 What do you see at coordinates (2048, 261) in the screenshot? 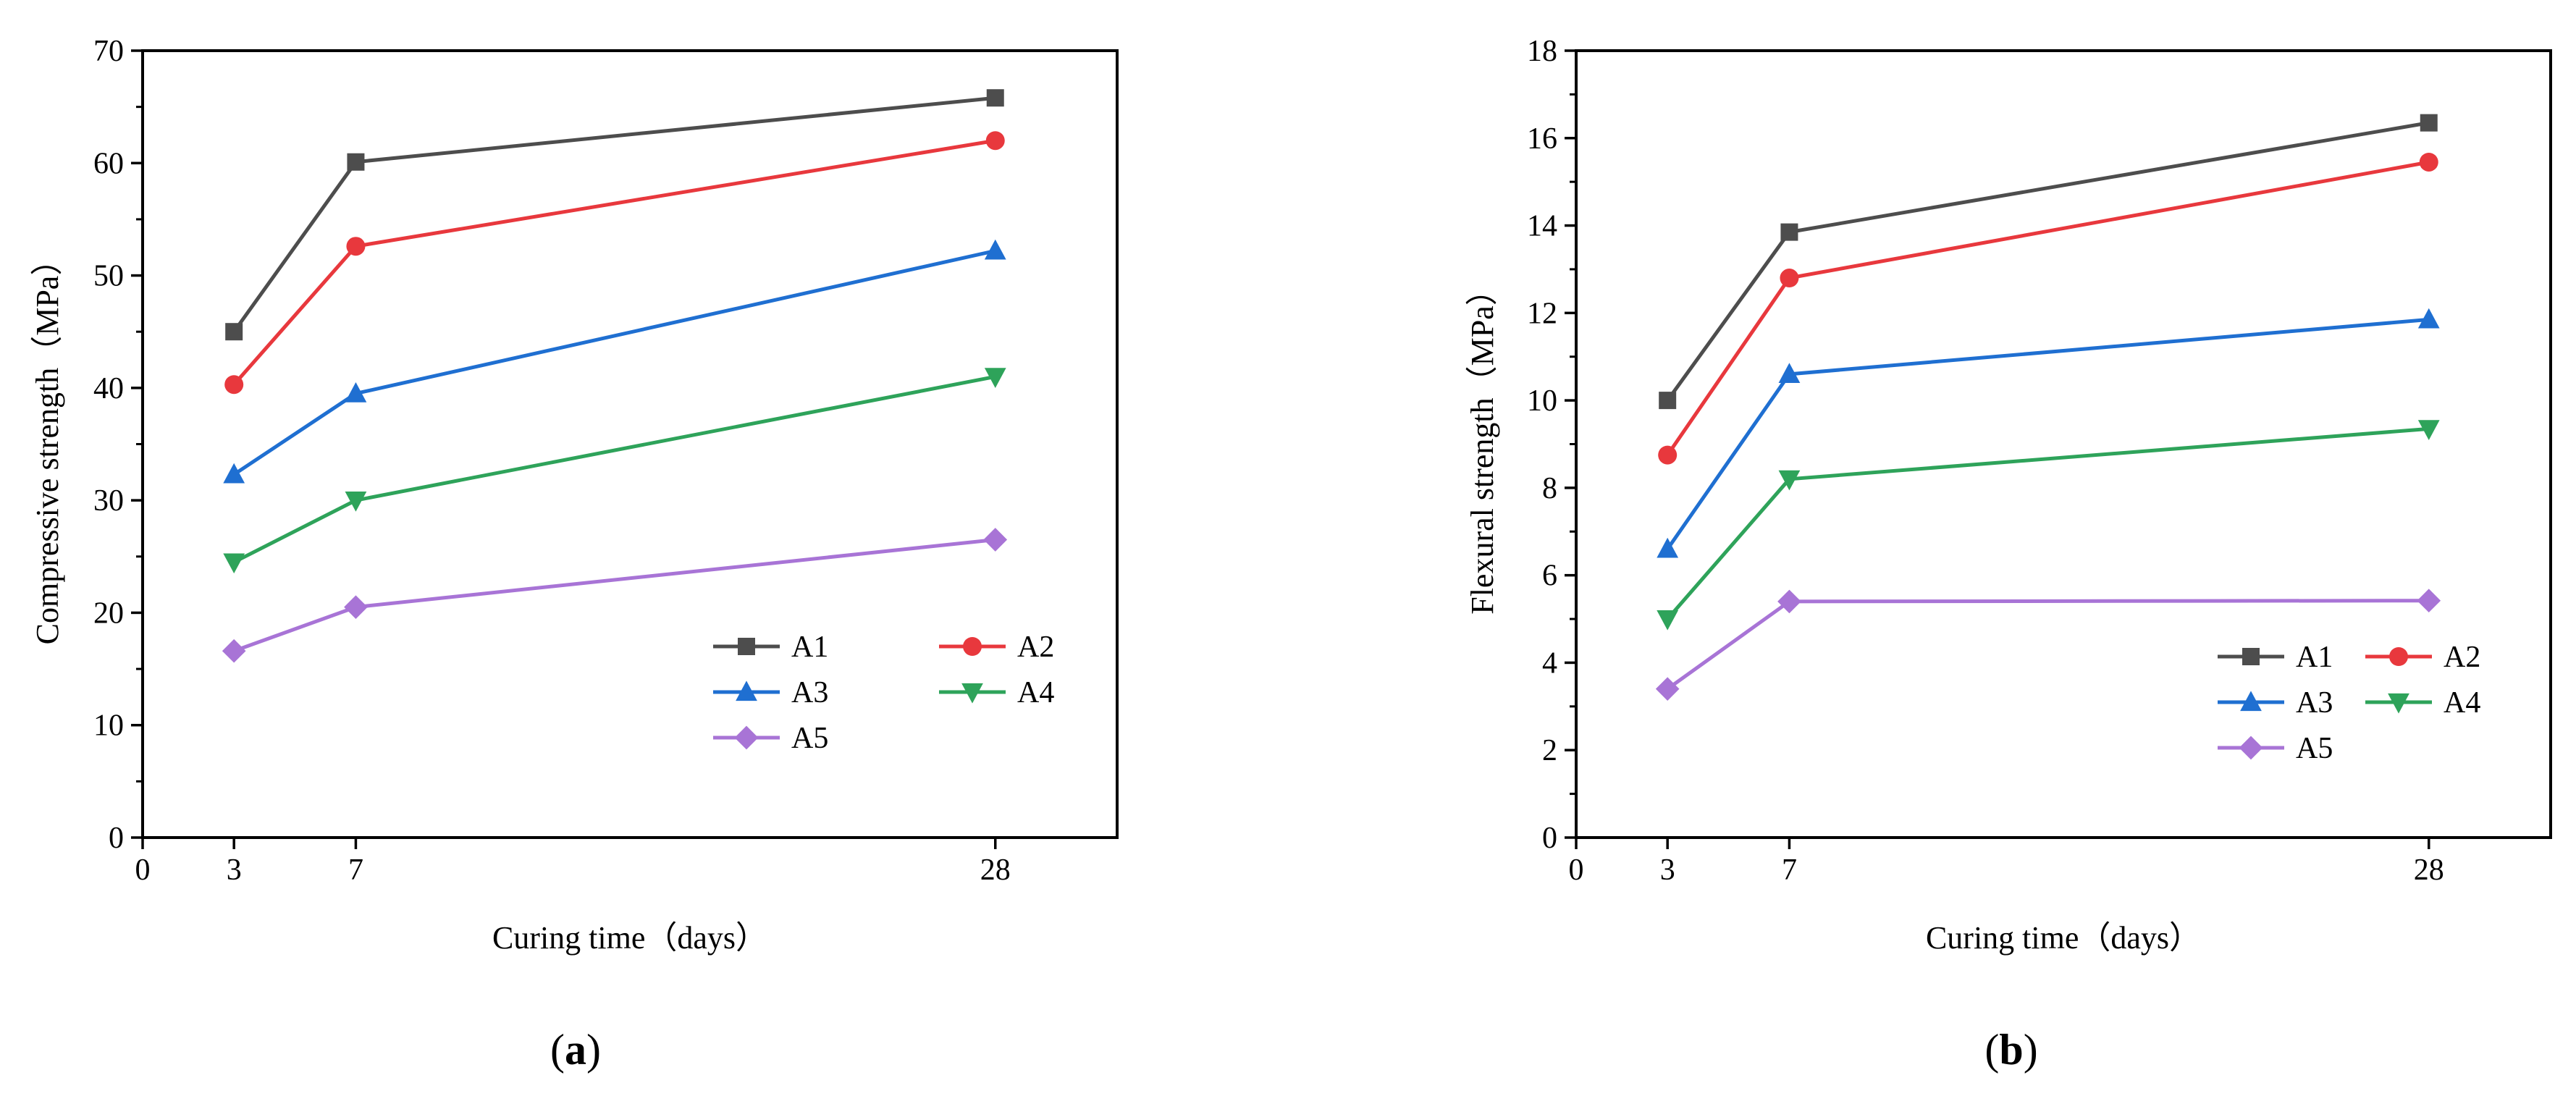
I see `panel-b-series-A1-line` at bounding box center [2048, 261].